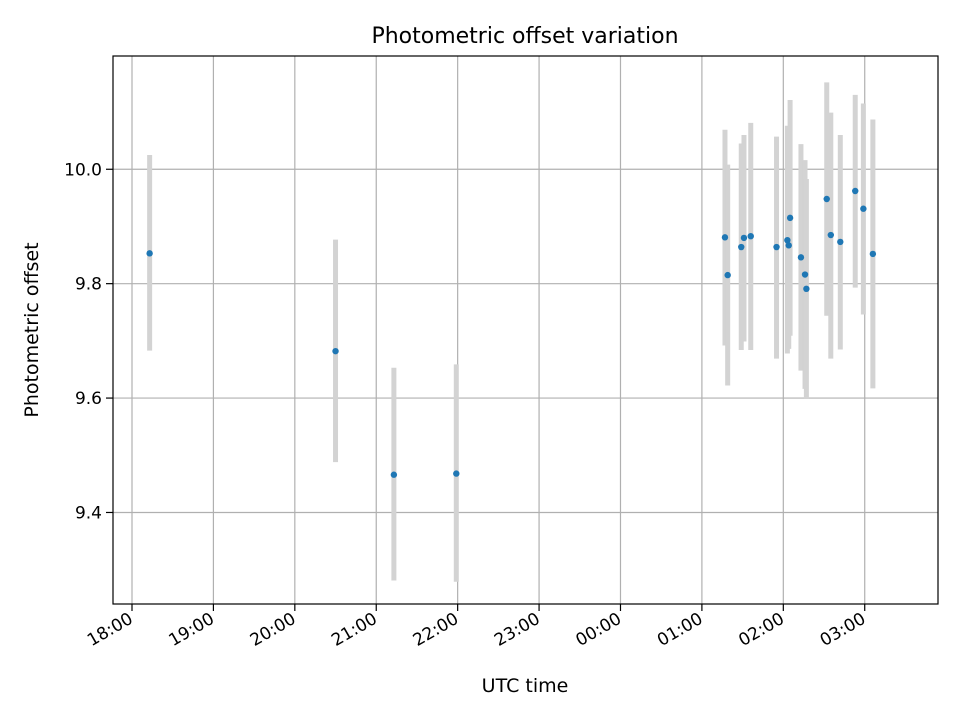  What do you see at coordinates (88, 513) in the screenshot?
I see `y-tick-label: 9.4` at bounding box center [88, 513].